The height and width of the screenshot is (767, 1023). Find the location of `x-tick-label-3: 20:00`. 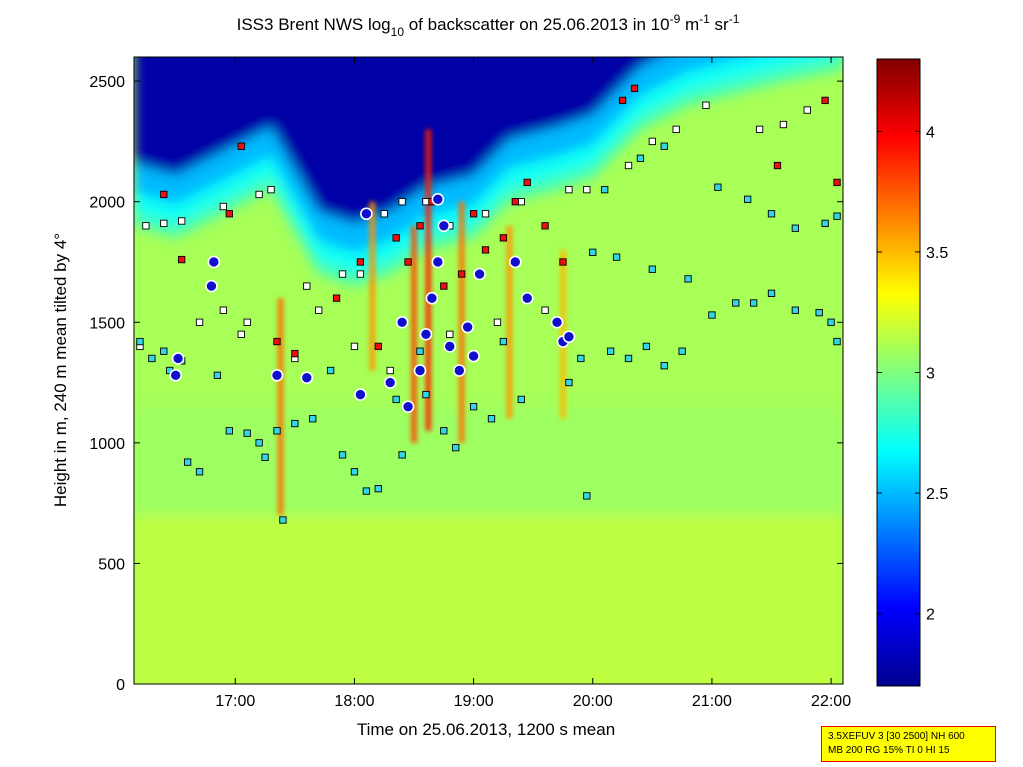

x-tick-label-3: 20:00 is located at coordinates (593, 701).